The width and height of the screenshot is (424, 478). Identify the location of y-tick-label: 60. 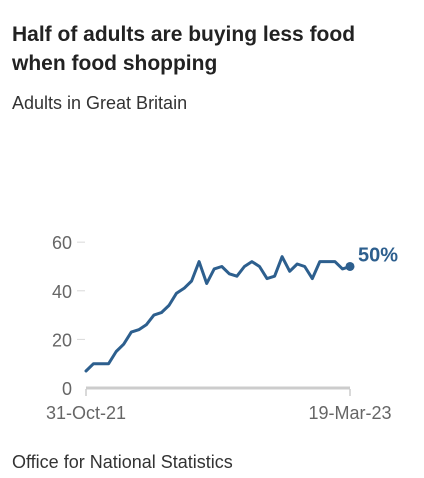
(62, 243).